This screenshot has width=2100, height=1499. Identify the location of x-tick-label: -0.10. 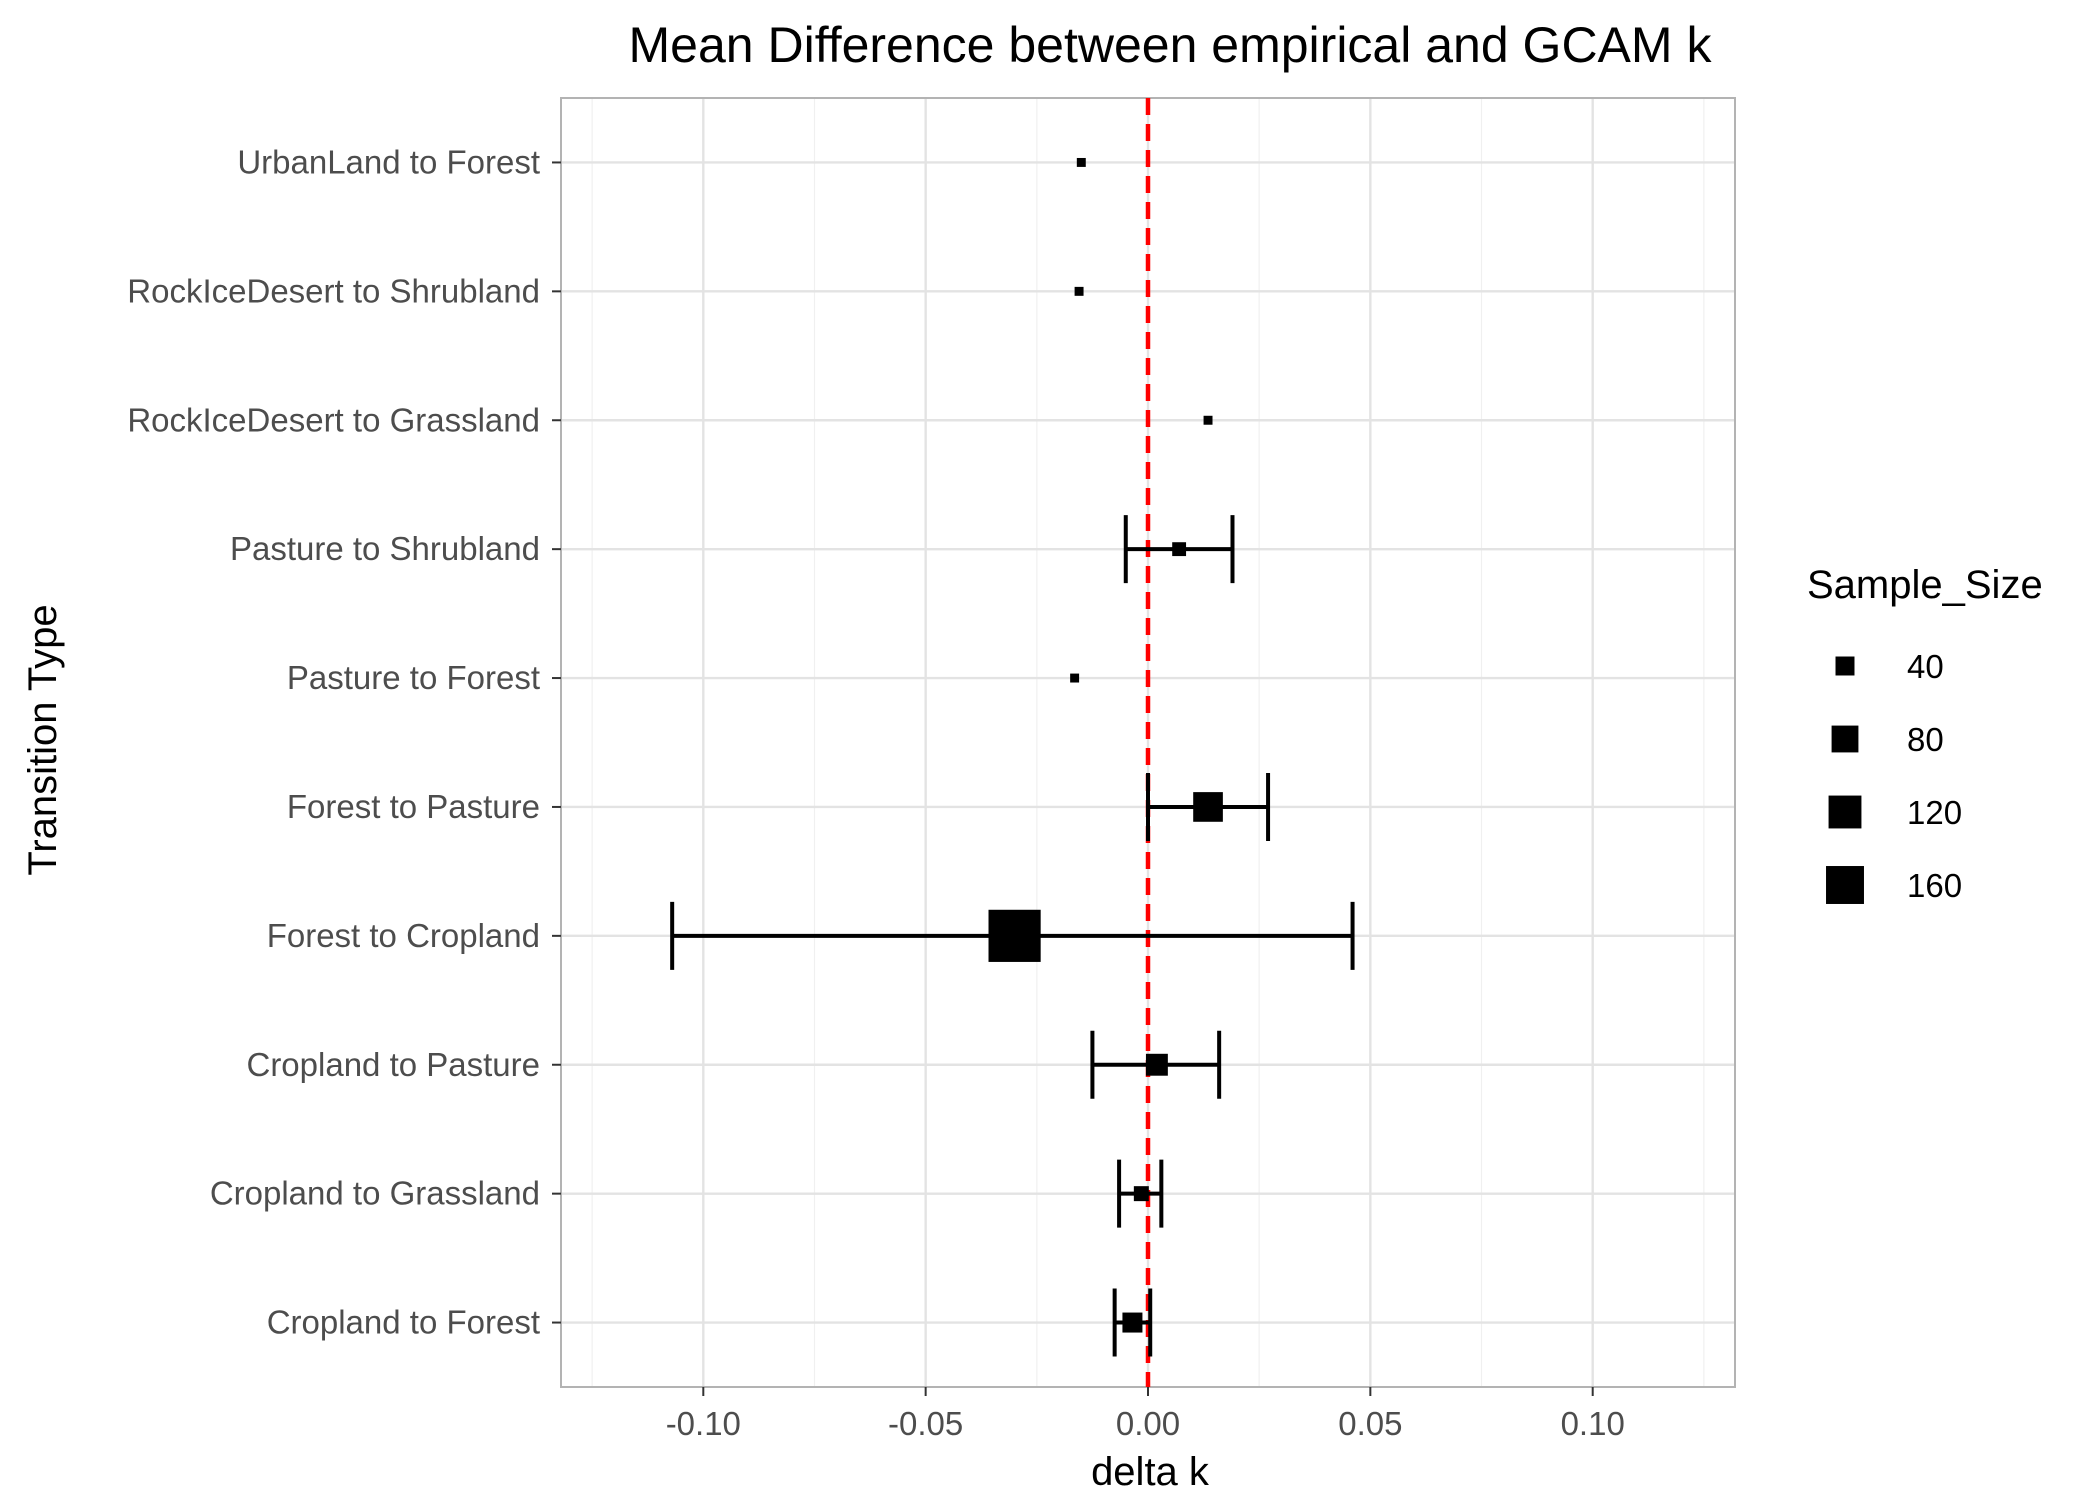
(703, 1423).